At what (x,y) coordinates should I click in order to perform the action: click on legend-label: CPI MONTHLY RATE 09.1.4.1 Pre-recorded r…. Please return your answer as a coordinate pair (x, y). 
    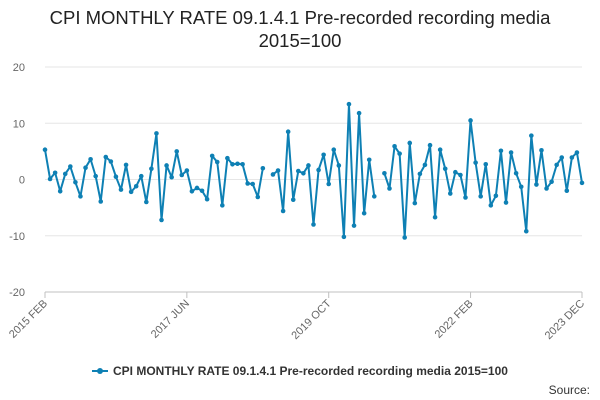
    Looking at the image, I should click on (310, 371).